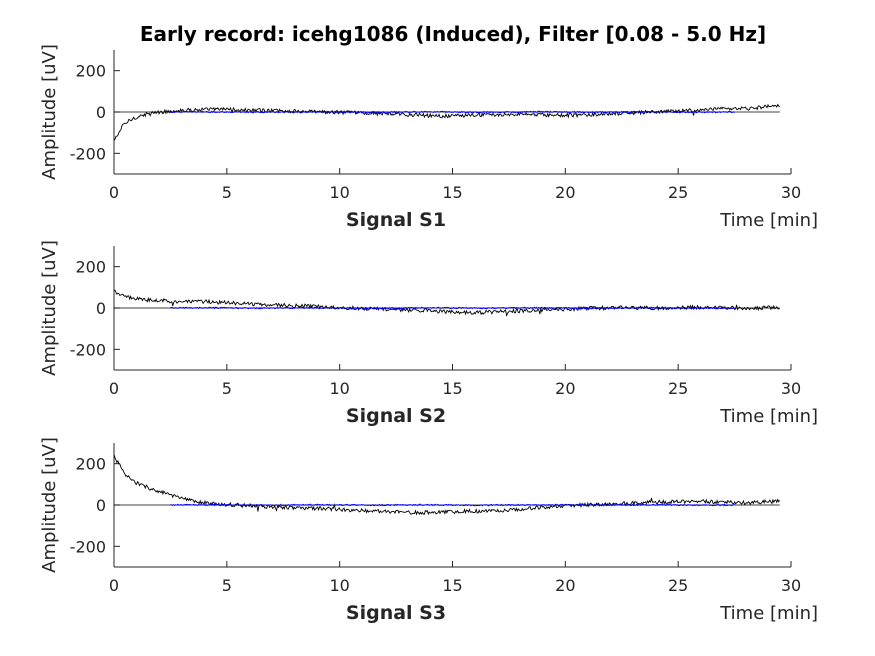  I want to click on subplot-label: Signal S3, so click(396, 613).